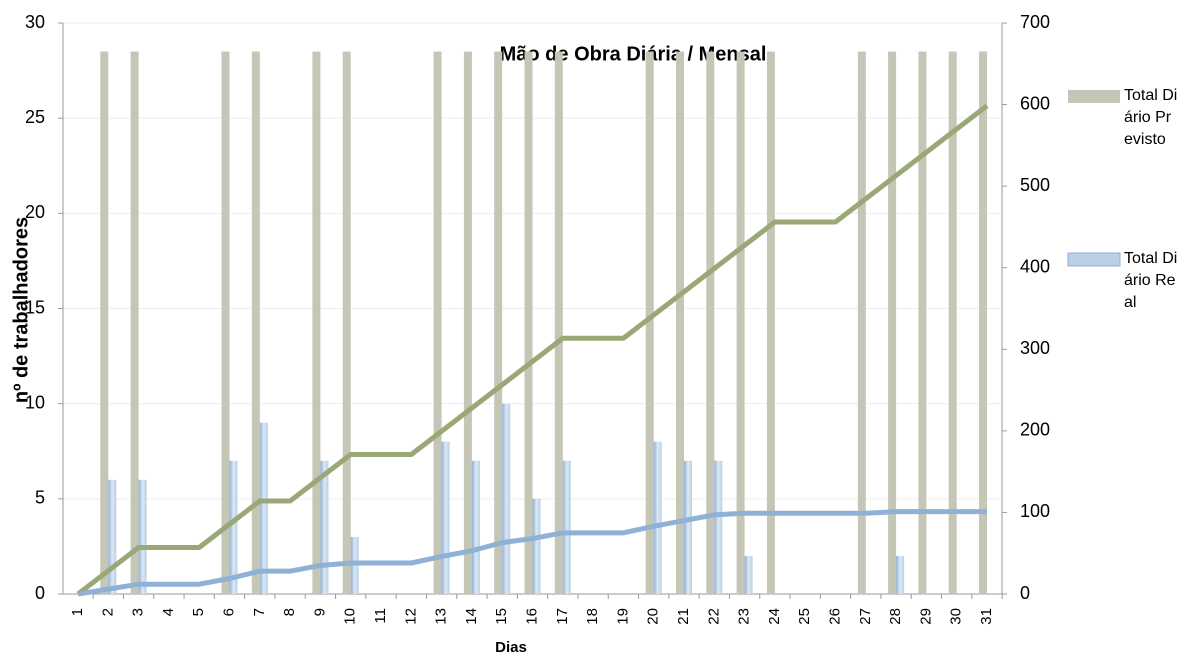 The height and width of the screenshot is (662, 1179). I want to click on legend-entry: Total Diário Real, so click(1151, 280).